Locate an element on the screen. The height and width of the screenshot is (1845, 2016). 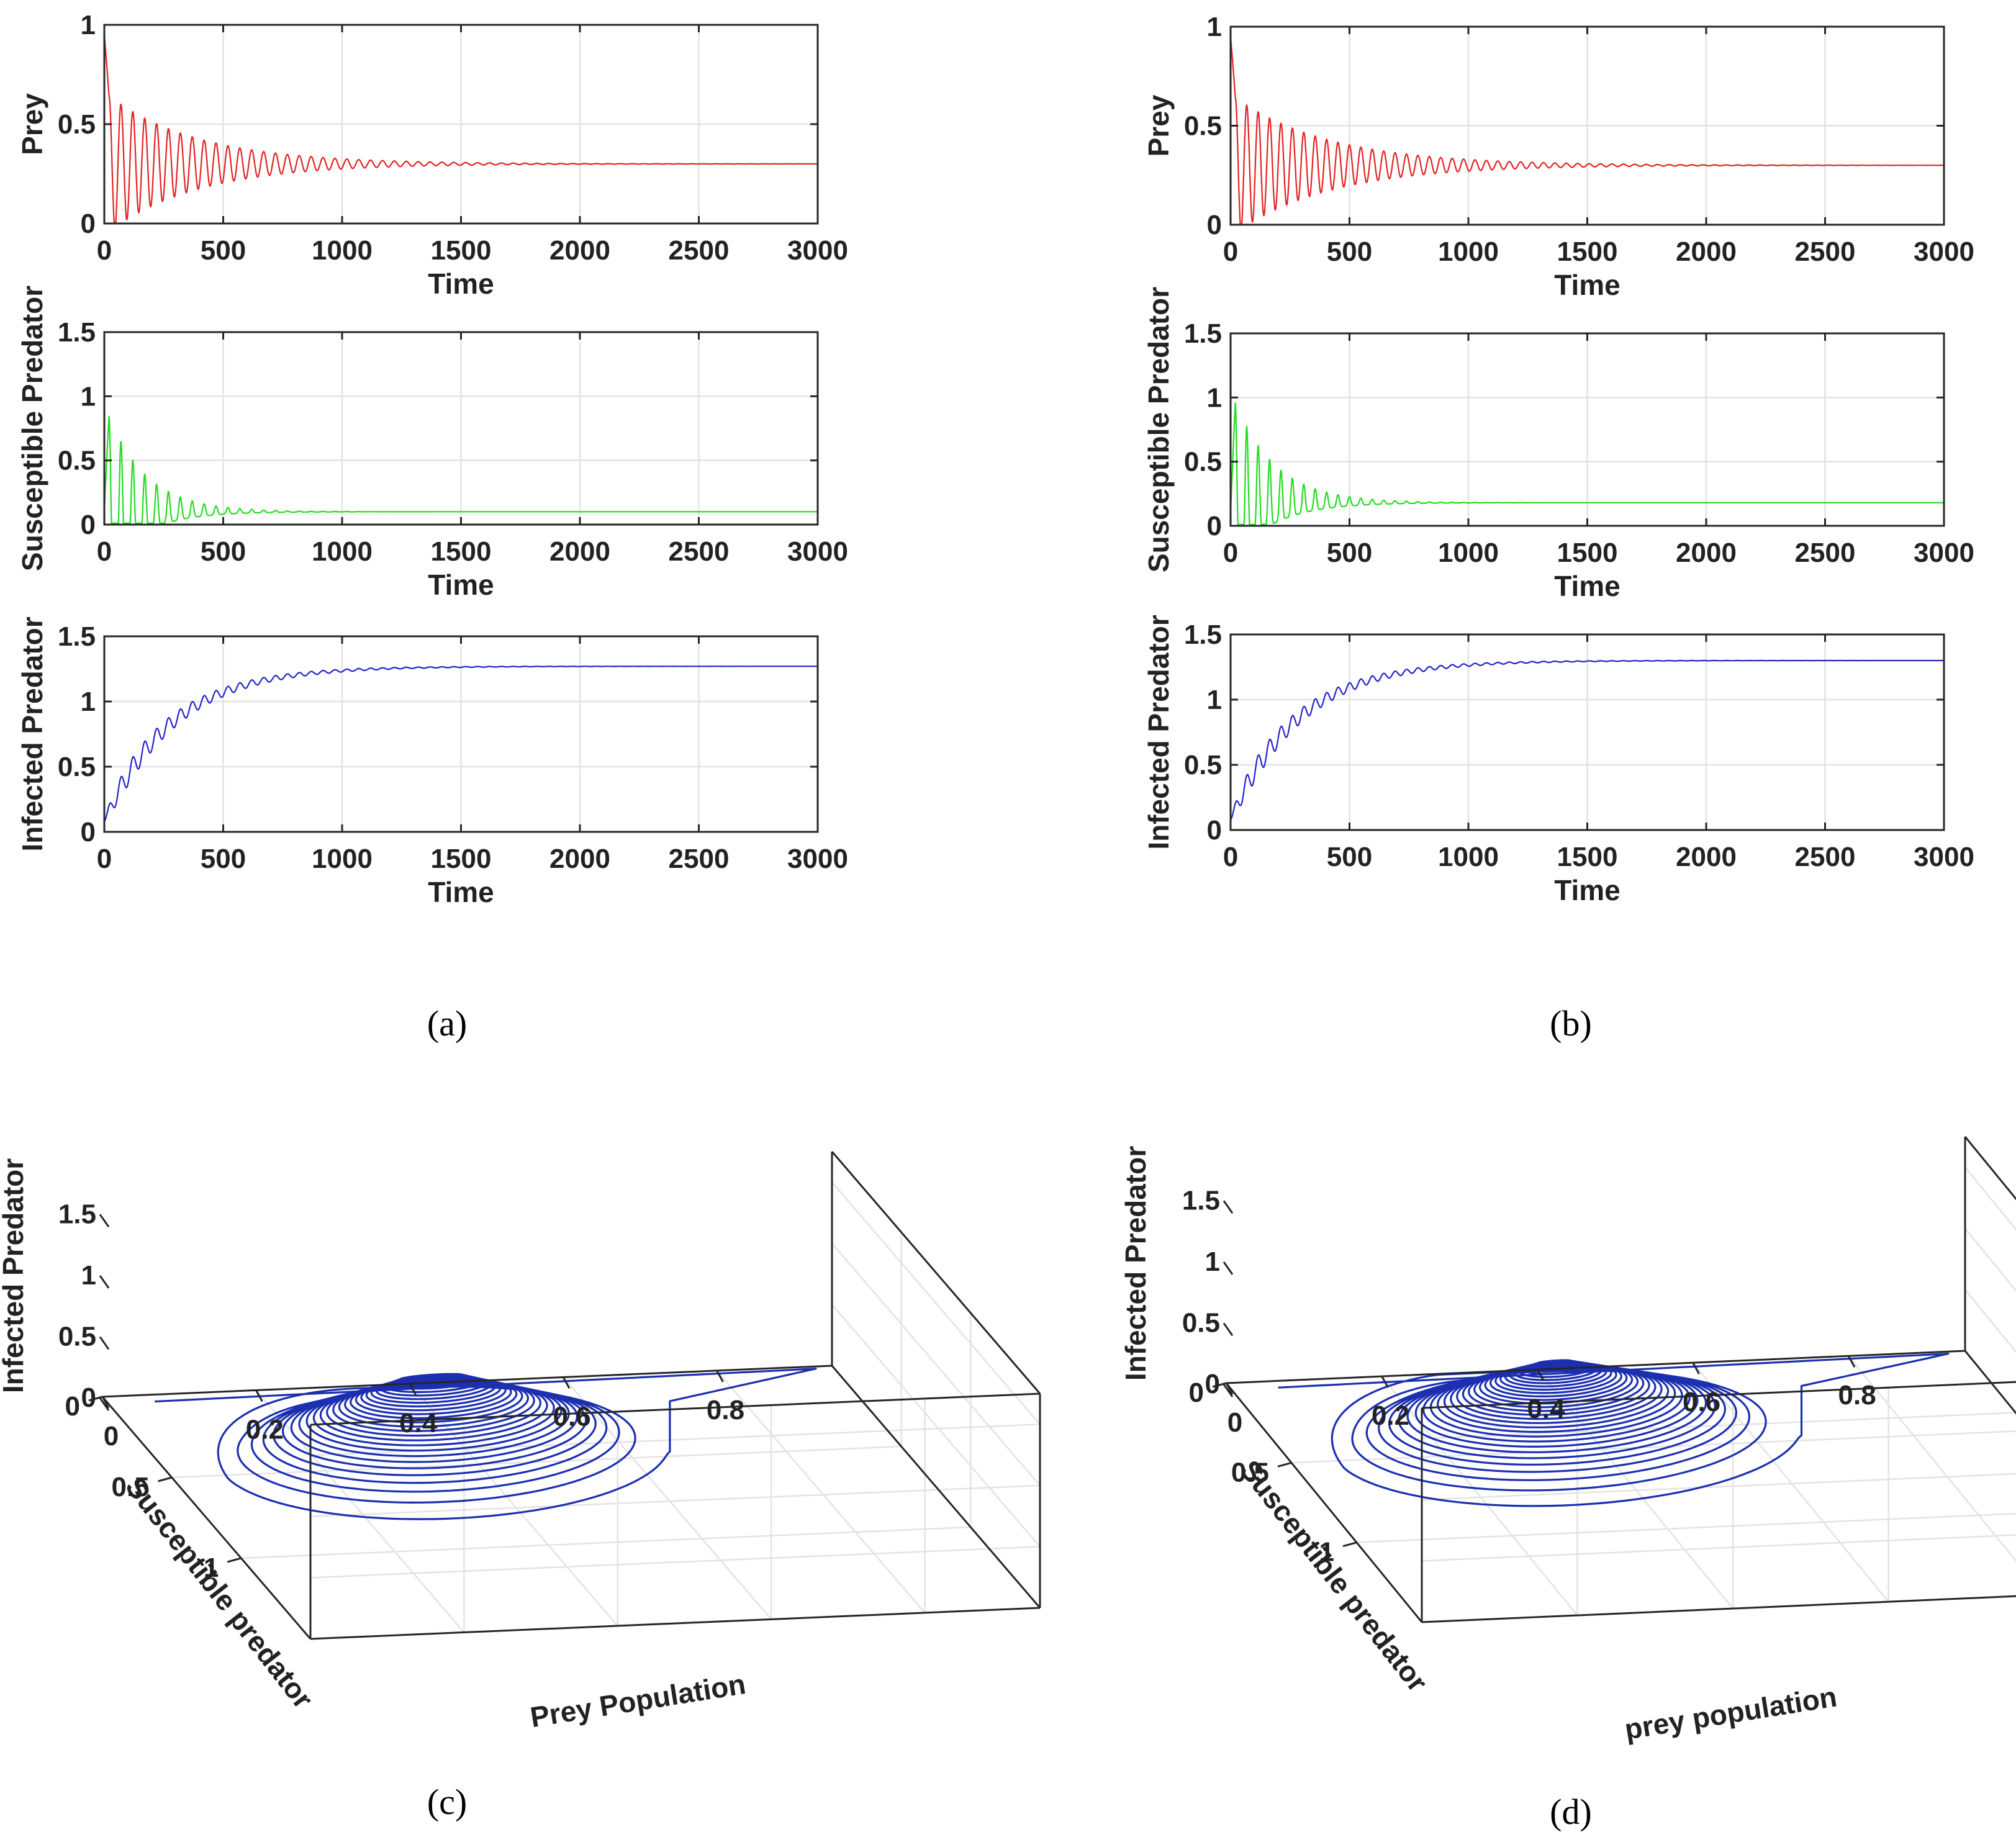
z-tick-label: 1.5 is located at coordinates (1201, 1201).